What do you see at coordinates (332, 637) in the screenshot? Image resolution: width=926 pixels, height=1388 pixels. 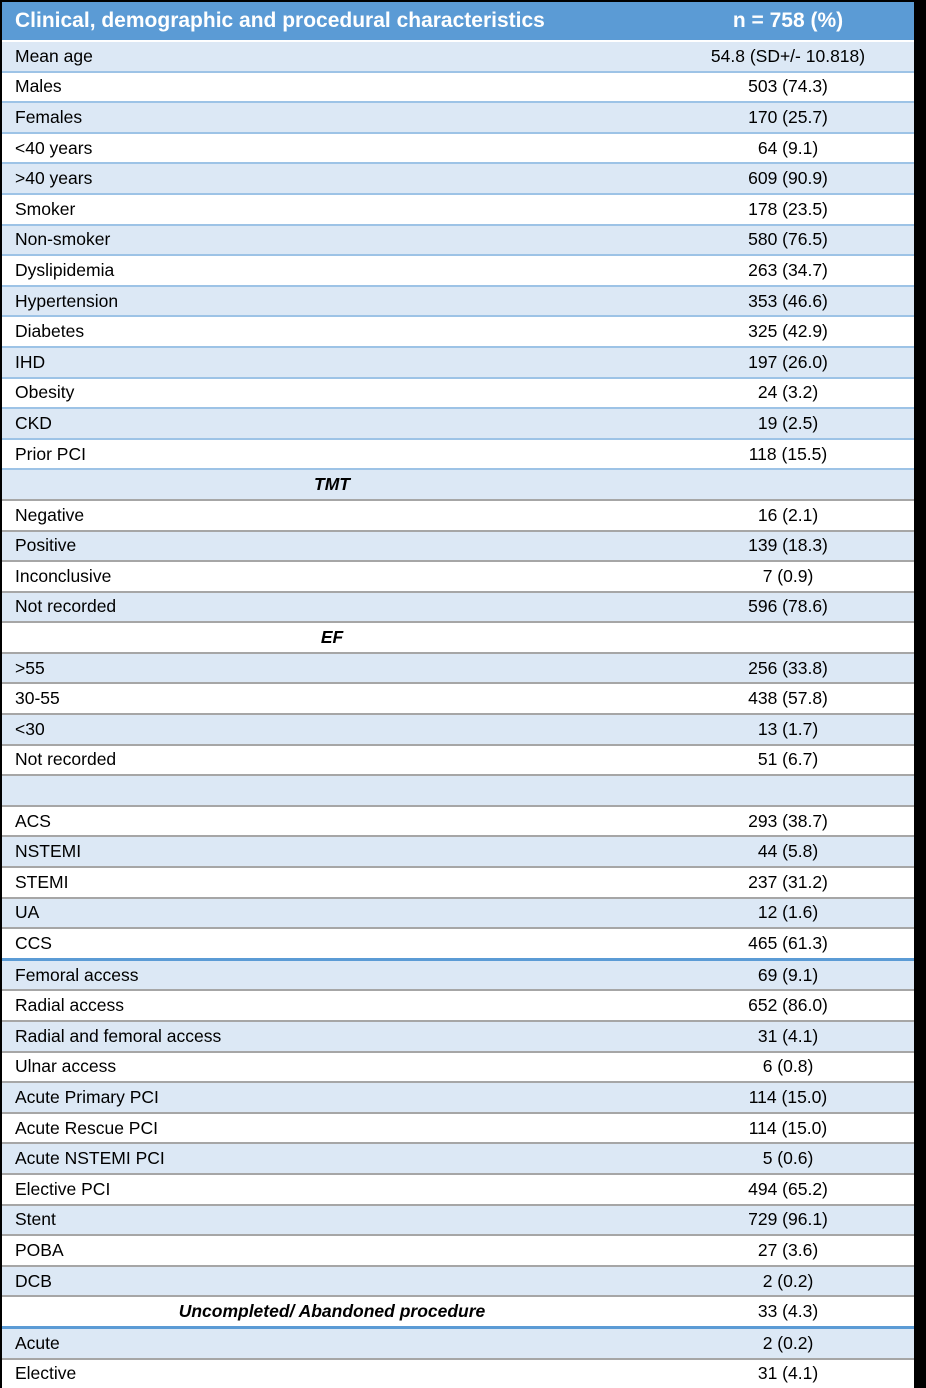 I see `row-label: EF` at bounding box center [332, 637].